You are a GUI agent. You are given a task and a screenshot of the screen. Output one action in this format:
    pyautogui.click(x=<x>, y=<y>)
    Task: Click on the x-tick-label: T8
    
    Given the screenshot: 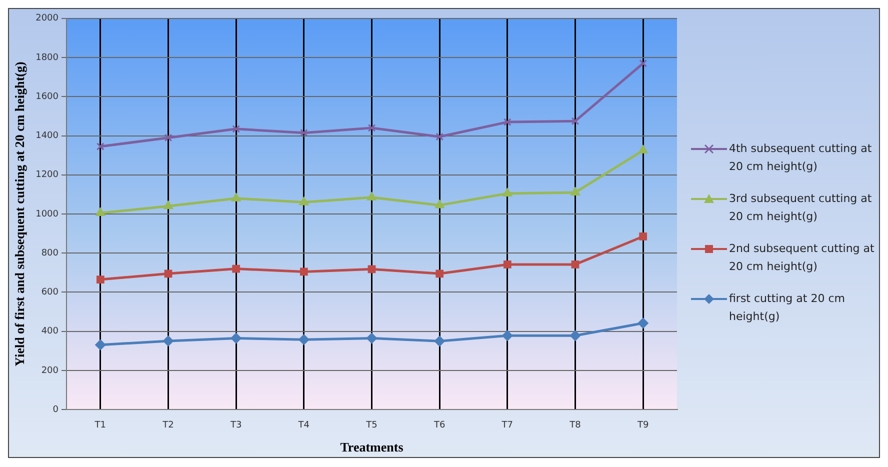 What is the action you would take?
    pyautogui.click(x=575, y=425)
    